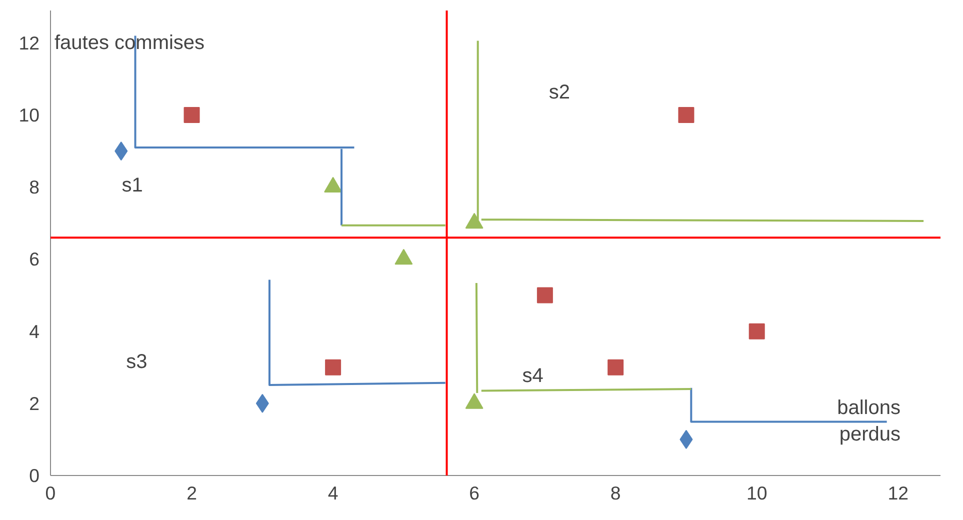 This screenshot has width=963, height=520. Describe the element at coordinates (559, 93) in the screenshot. I see `annotation: s2` at that location.